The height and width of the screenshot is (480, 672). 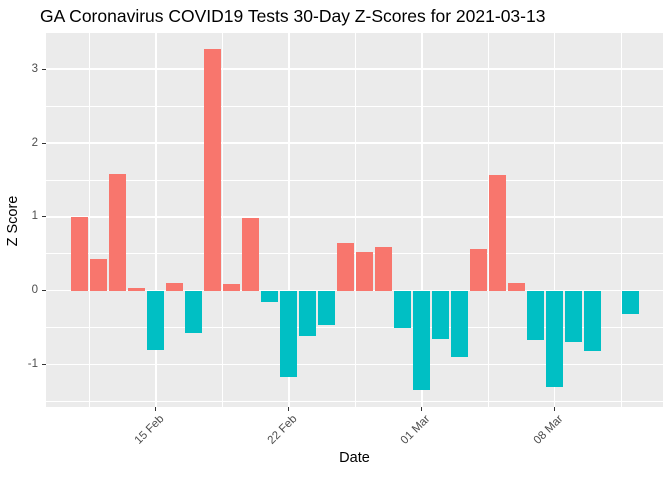 What do you see at coordinates (118, 232) in the screenshot?
I see `bar-13-feb` at bounding box center [118, 232].